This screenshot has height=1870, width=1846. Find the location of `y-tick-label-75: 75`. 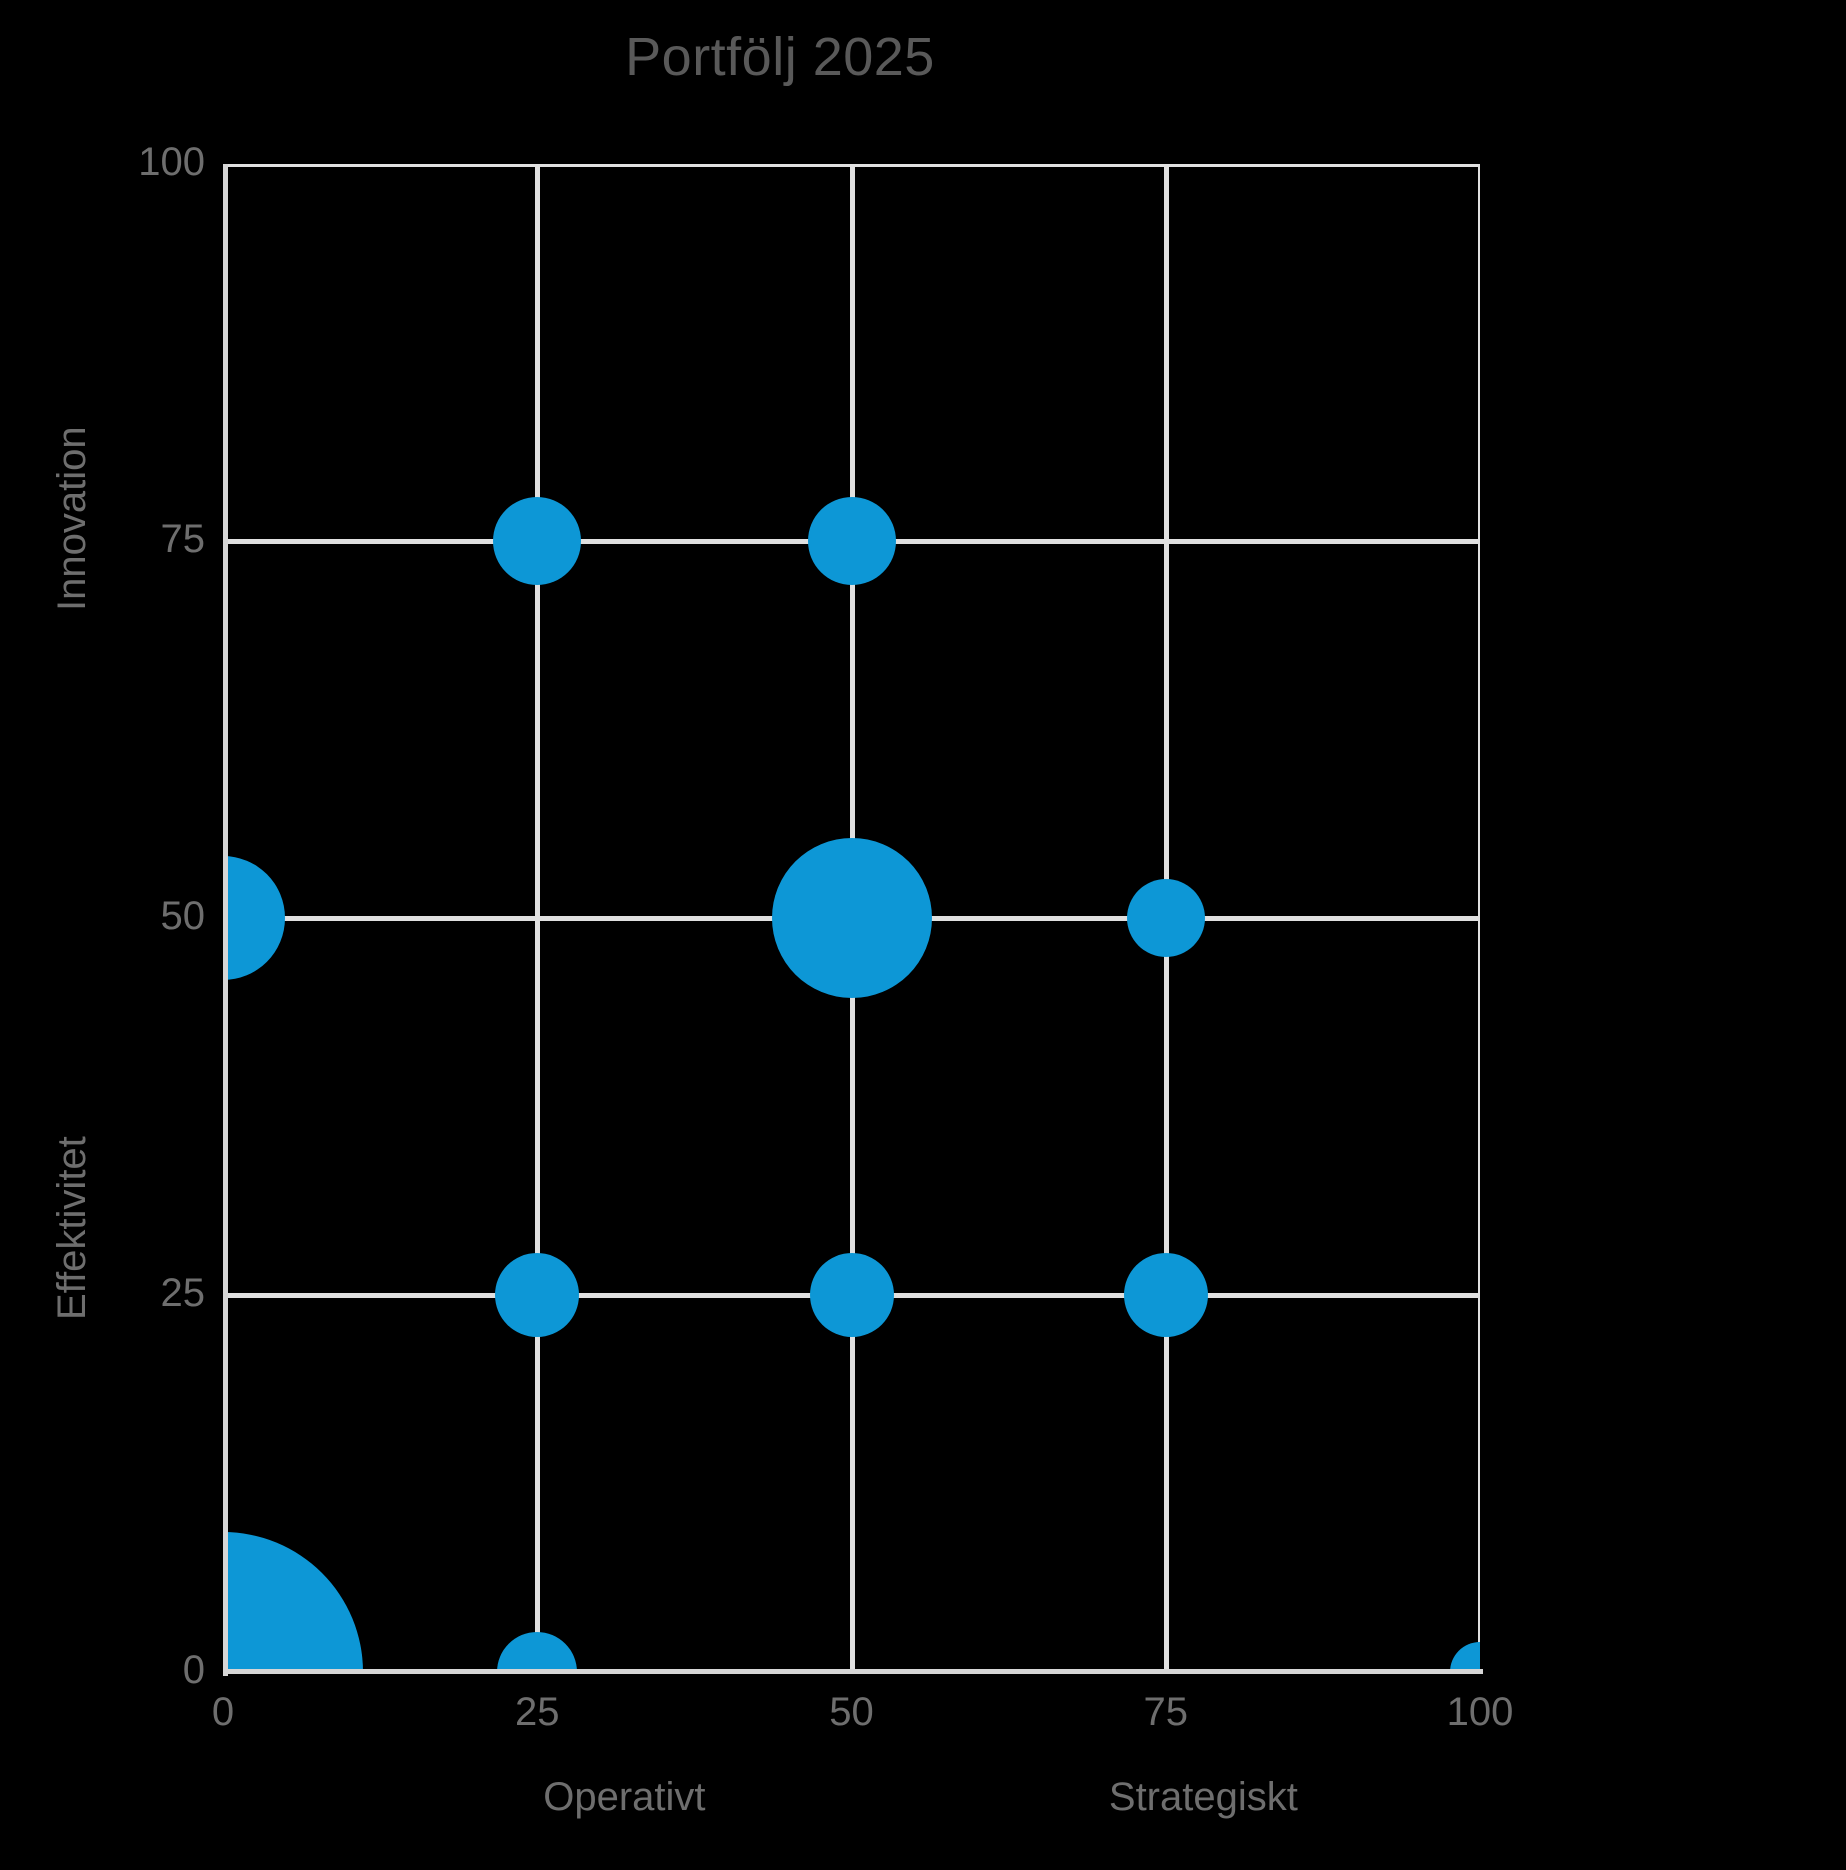

y-tick-label-75: 75 is located at coordinates (183, 539).